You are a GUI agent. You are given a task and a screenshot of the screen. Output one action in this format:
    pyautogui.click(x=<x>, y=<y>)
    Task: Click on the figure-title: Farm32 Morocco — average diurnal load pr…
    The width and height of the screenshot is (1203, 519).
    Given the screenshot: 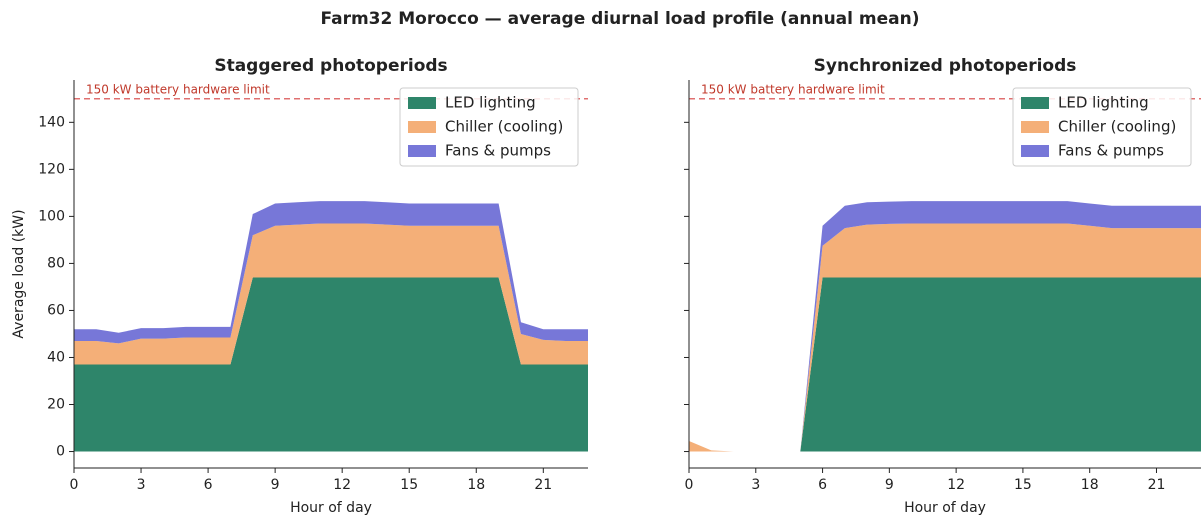 What is the action you would take?
    pyautogui.click(x=620, y=19)
    